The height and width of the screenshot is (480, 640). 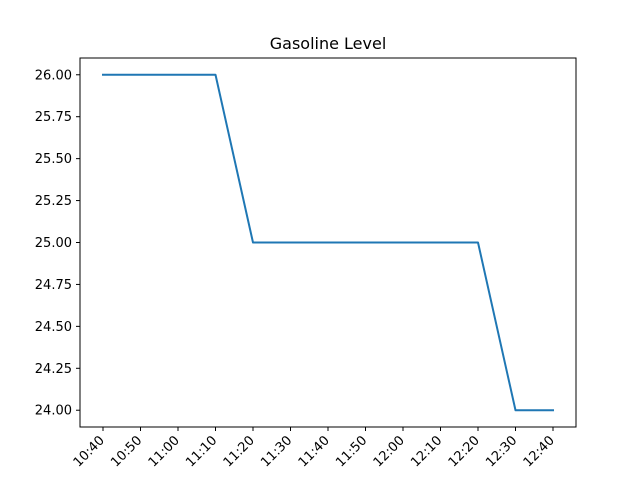 I want to click on y-tick-label: 24.50, so click(x=53, y=327).